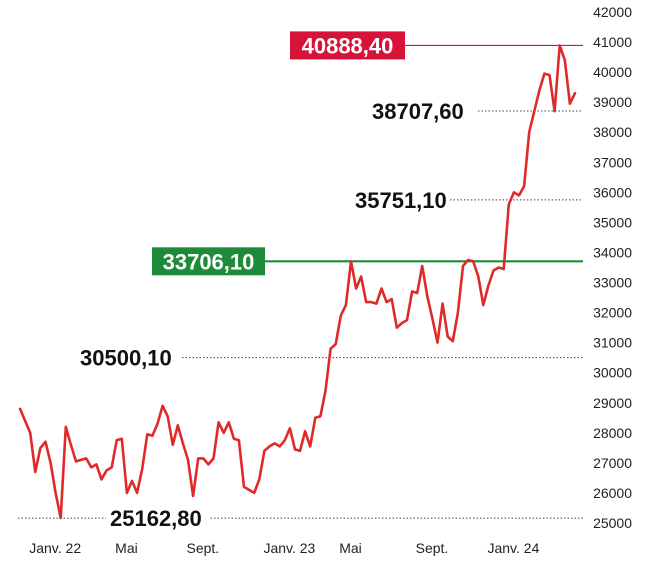 The width and height of the screenshot is (645, 565). Describe the element at coordinates (55, 548) in the screenshot. I see `x-tick-label: Janv. 22` at that location.